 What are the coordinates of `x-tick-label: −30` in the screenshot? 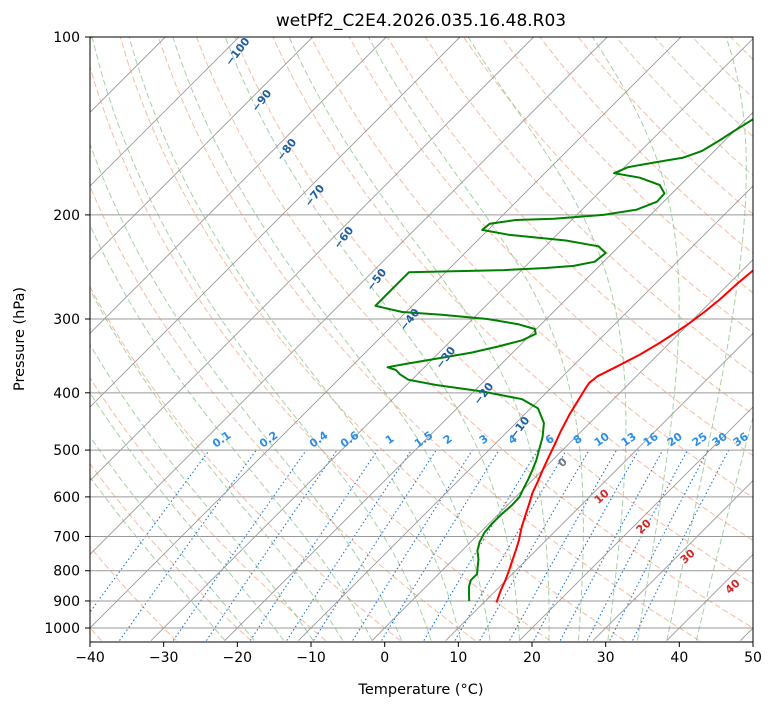 It's located at (164, 658).